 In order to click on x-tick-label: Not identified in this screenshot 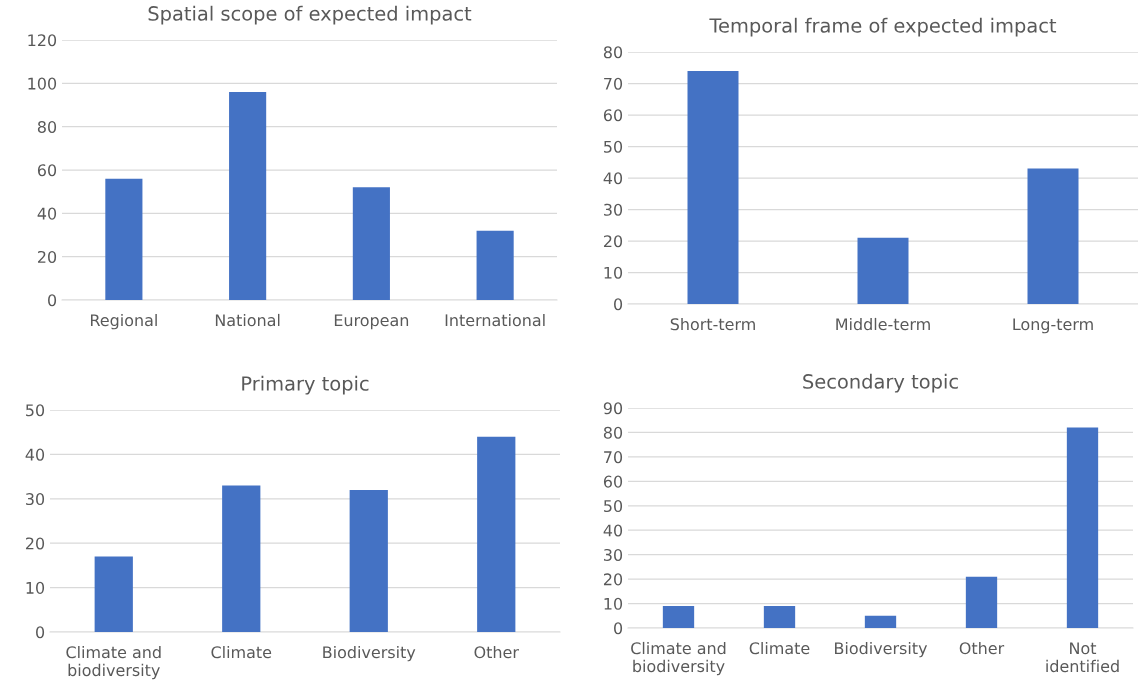, I will do `click(1082, 657)`.